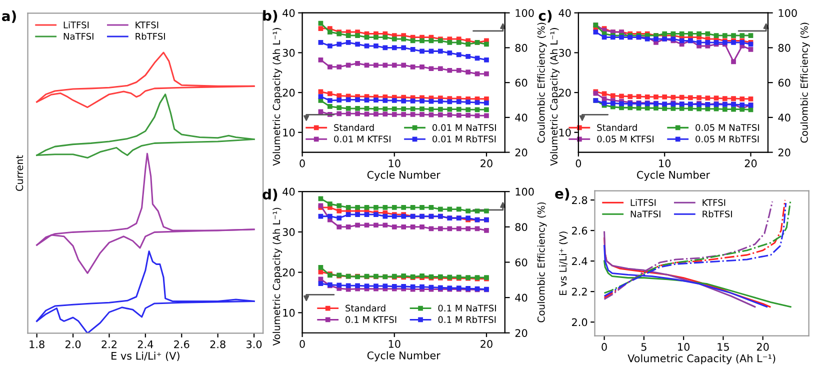  Describe the element at coordinates (270, 16) in the screenshot. I see `chart-title: b)` at that location.